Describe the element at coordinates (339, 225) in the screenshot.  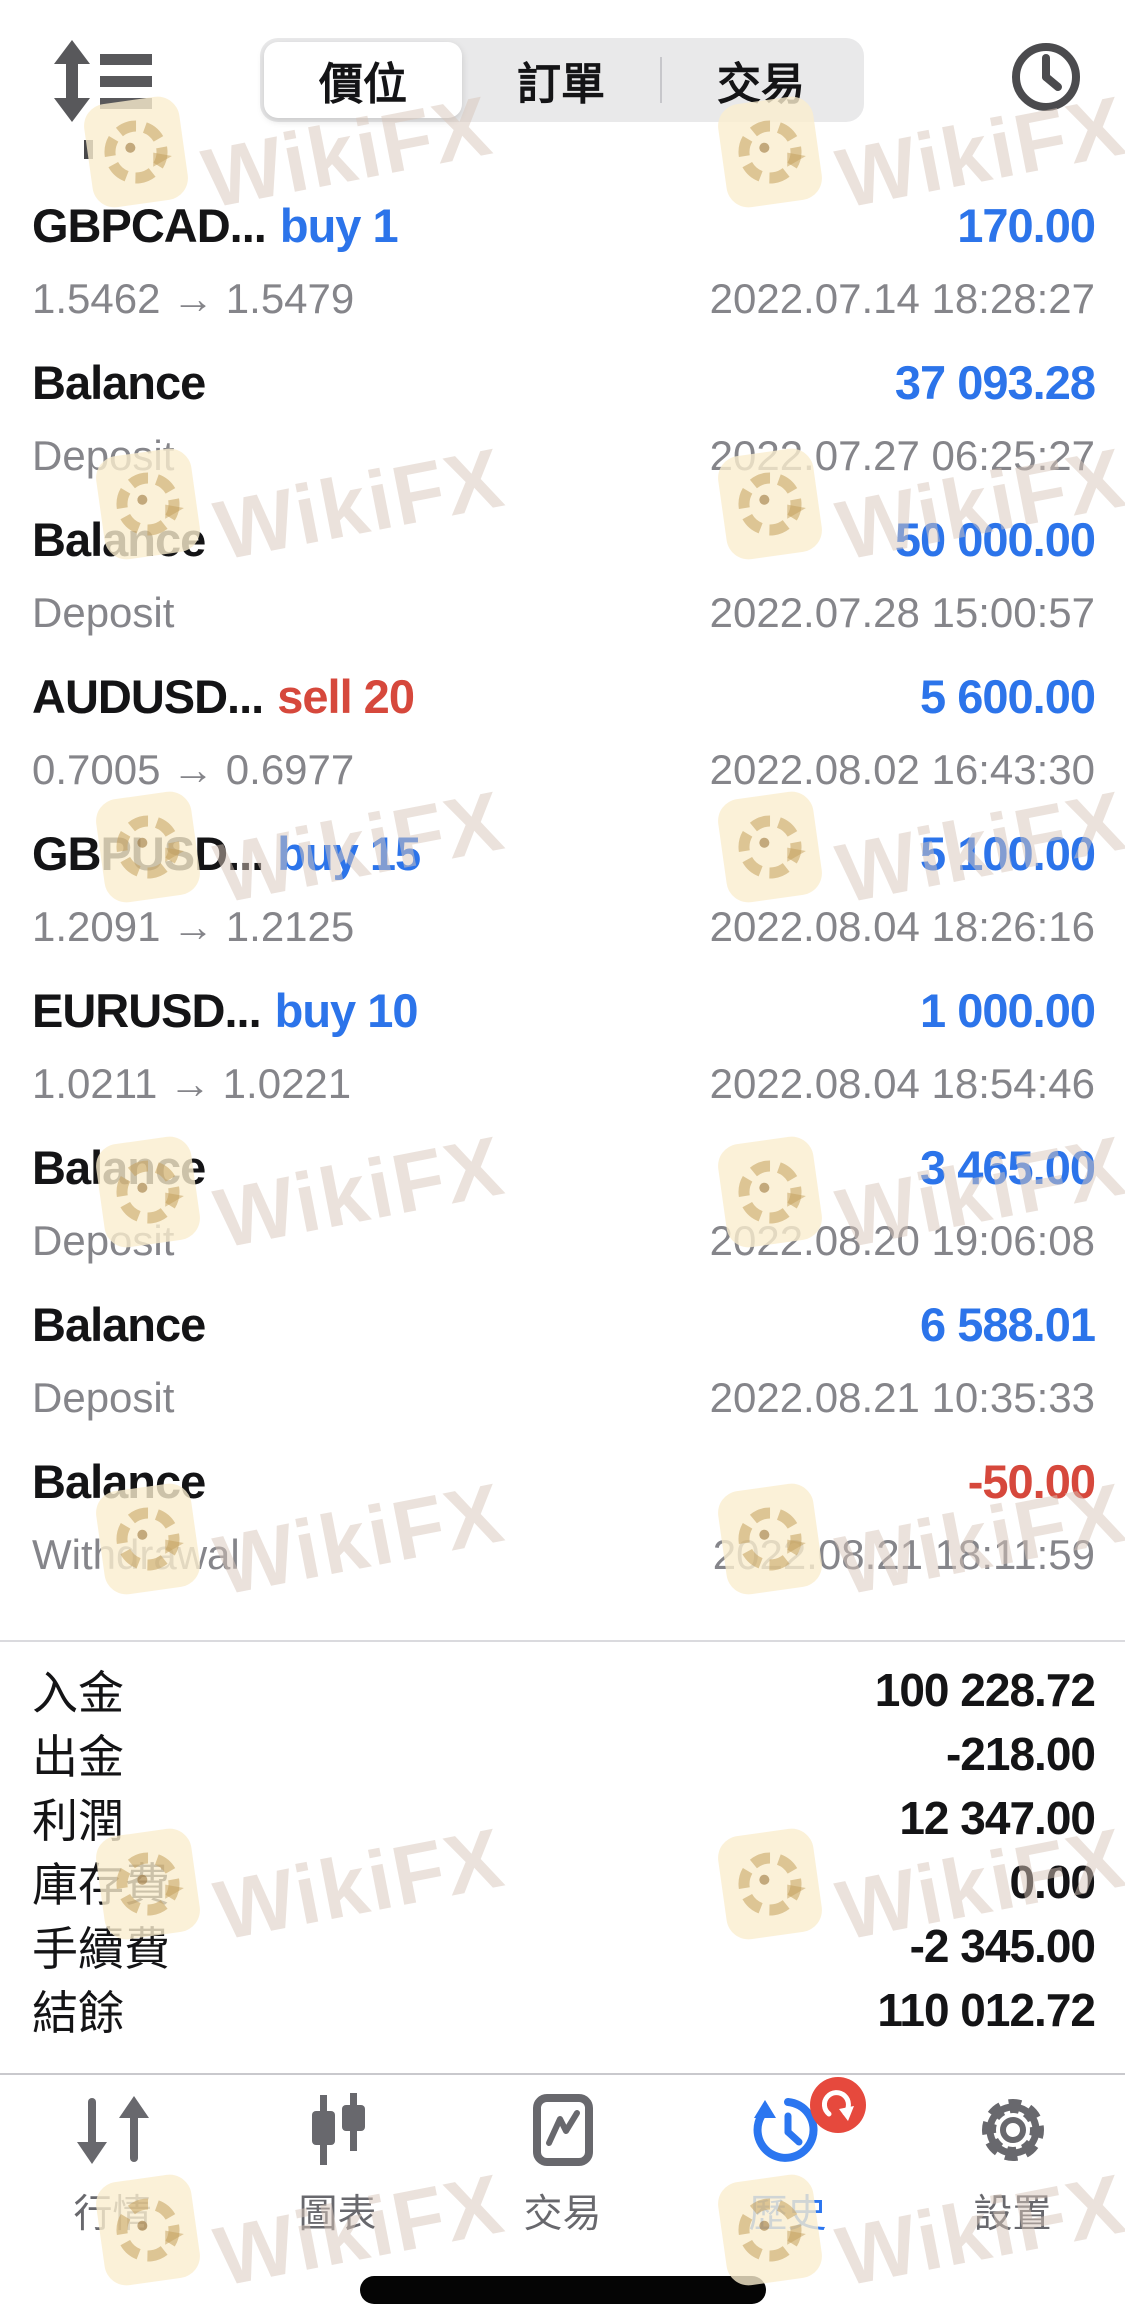
I see `entry-action: buy 1` at that location.